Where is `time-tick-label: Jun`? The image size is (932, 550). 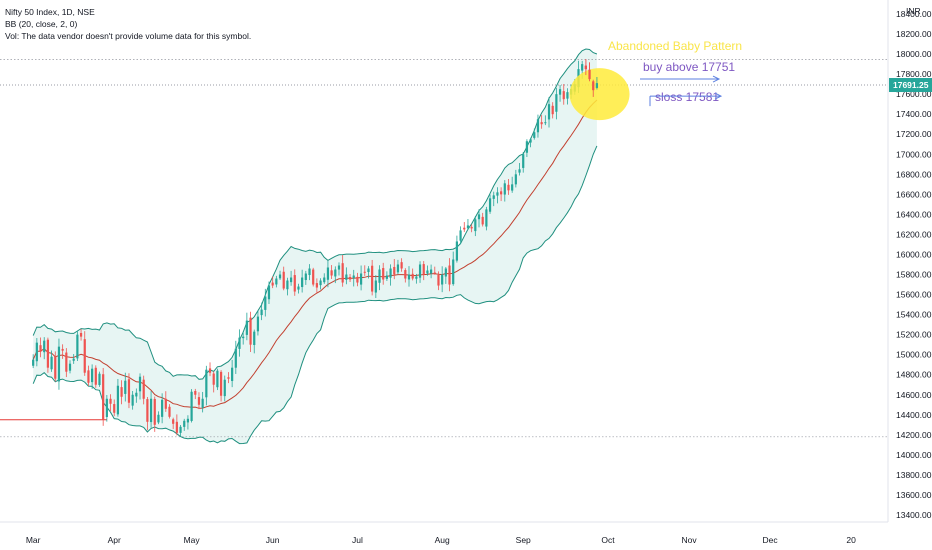
time-tick-label: Jun is located at coordinates (273, 540).